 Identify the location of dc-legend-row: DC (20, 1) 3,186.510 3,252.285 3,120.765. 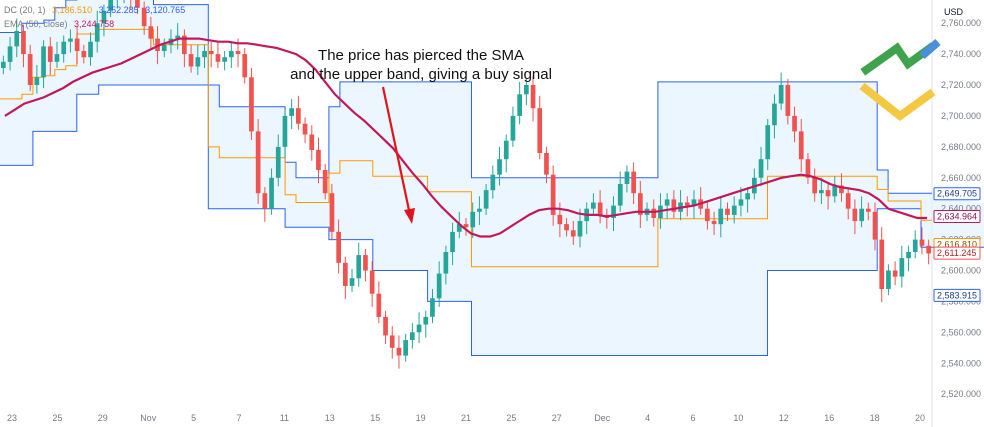
(96, 10).